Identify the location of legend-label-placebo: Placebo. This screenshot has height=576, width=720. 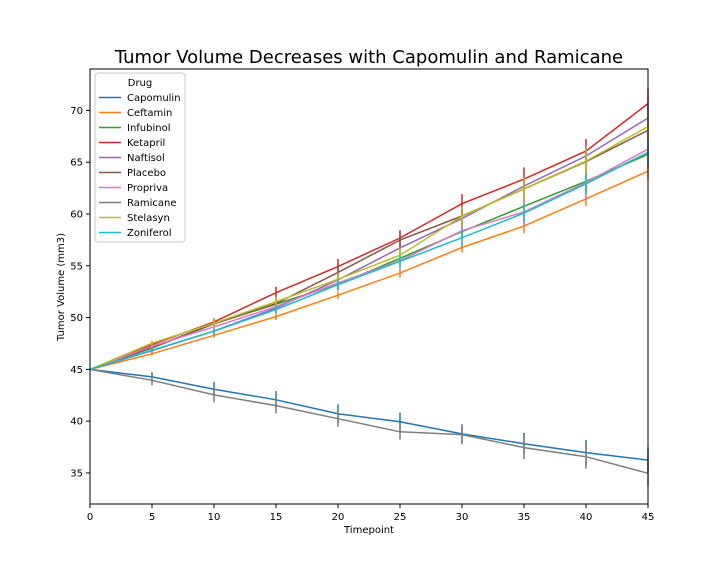
(146, 173).